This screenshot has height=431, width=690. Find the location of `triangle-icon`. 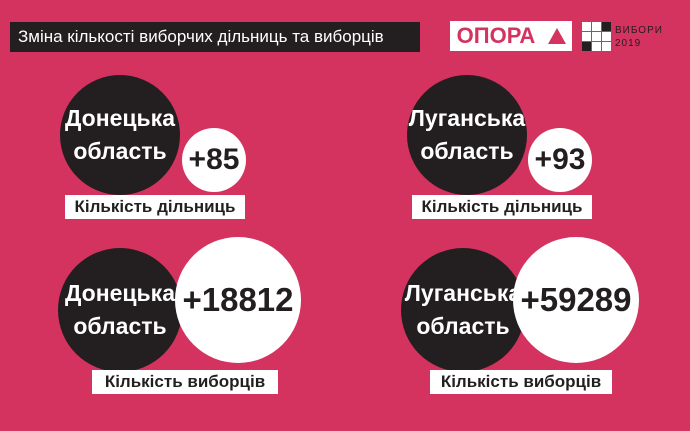

triangle-icon is located at coordinates (557, 36).